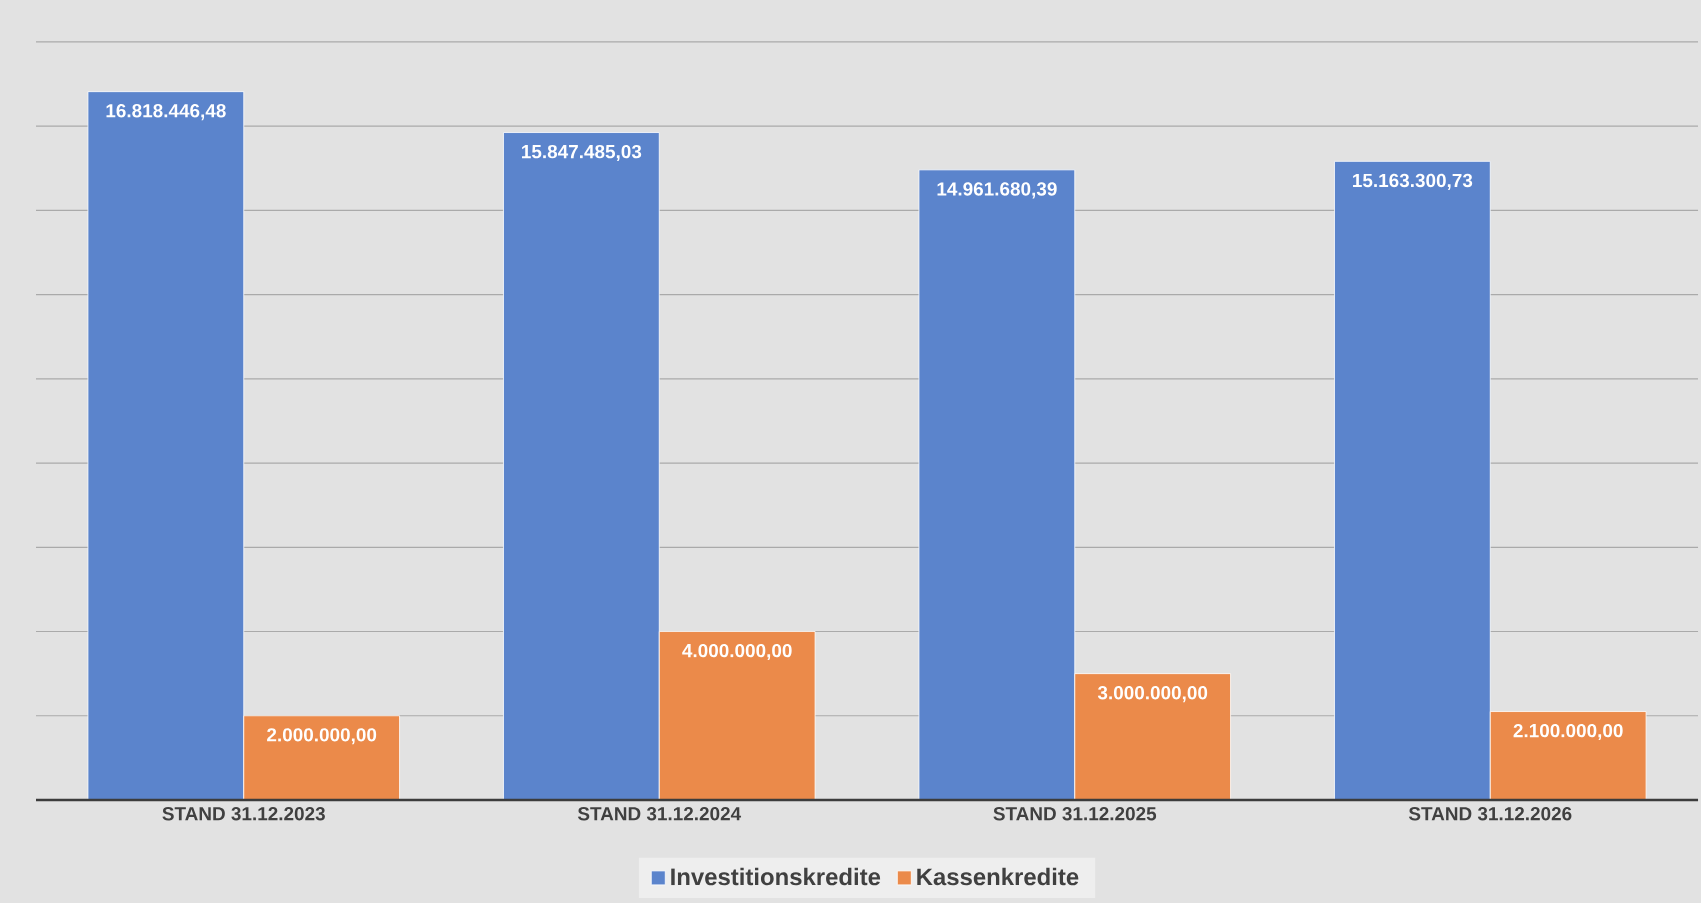 This screenshot has height=903, width=1701. I want to click on data-label: 2.000.000,00, so click(322, 736).